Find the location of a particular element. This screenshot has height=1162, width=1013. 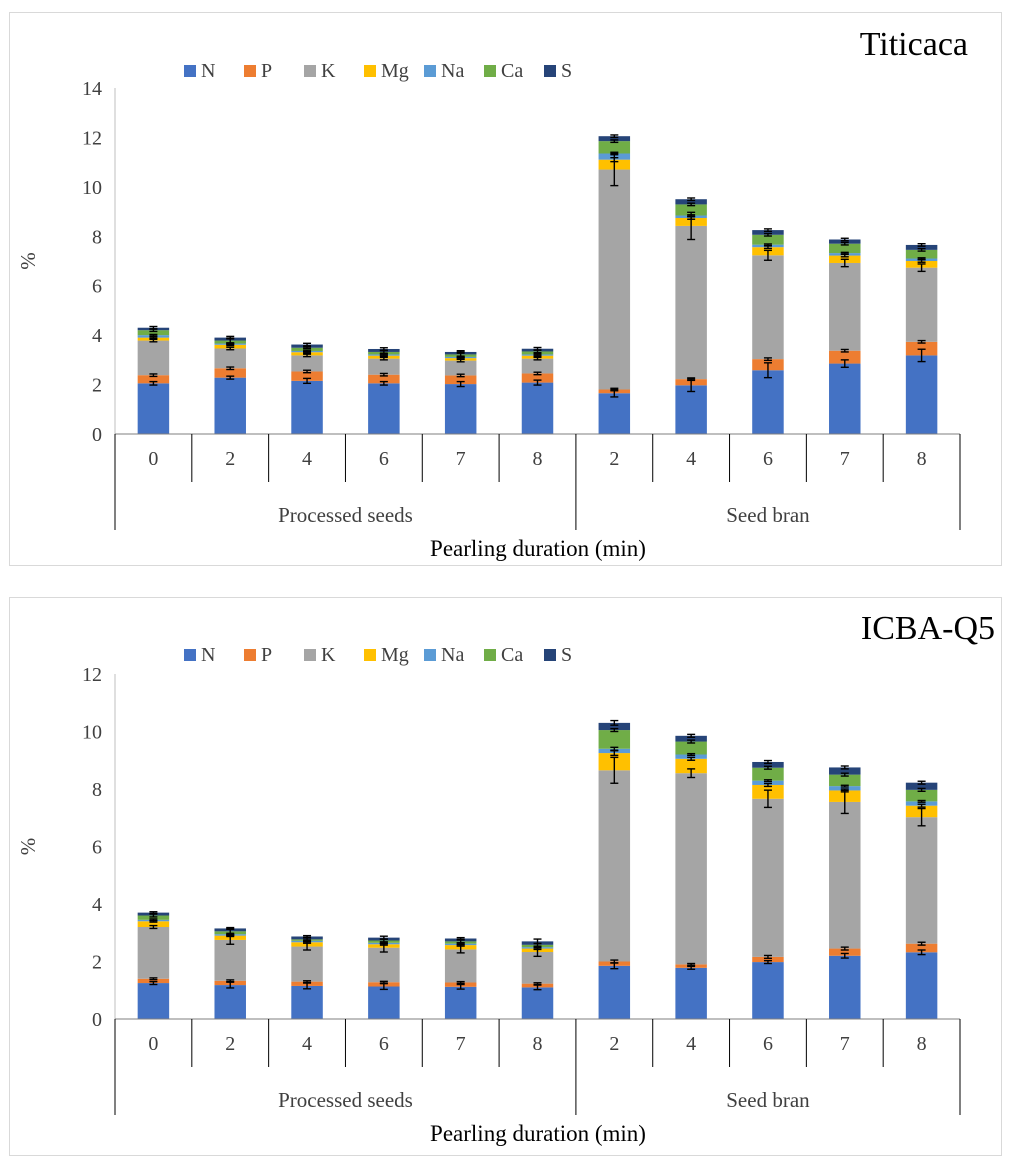

legend-label-na: Na is located at coordinates (452, 655).